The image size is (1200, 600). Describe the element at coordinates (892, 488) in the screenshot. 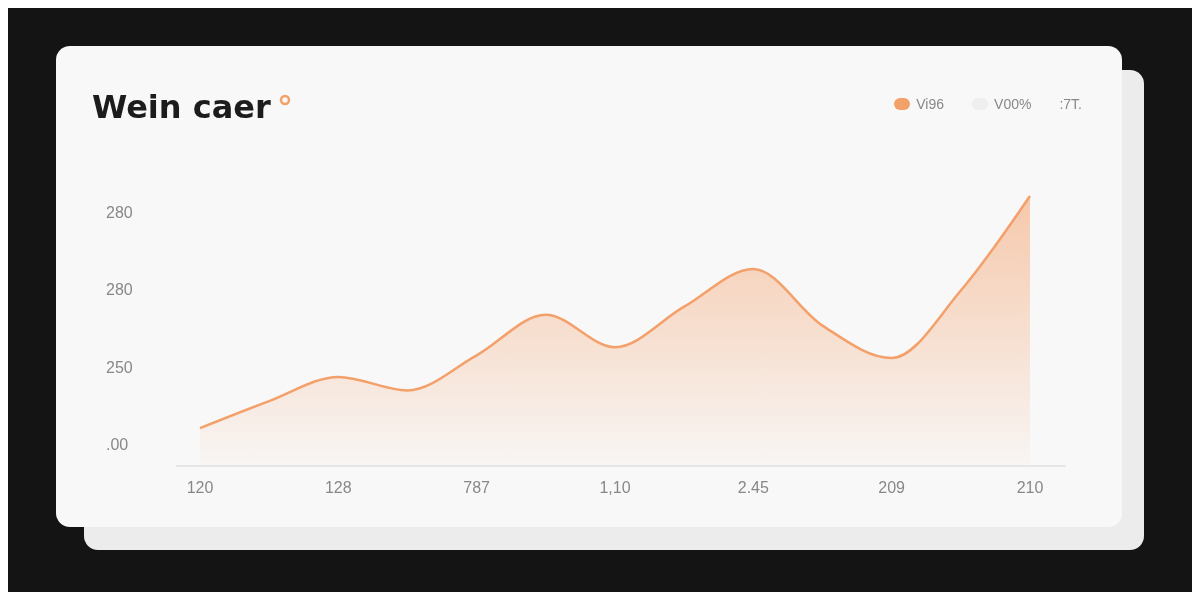

I see `x-tick-label: 209` at that location.